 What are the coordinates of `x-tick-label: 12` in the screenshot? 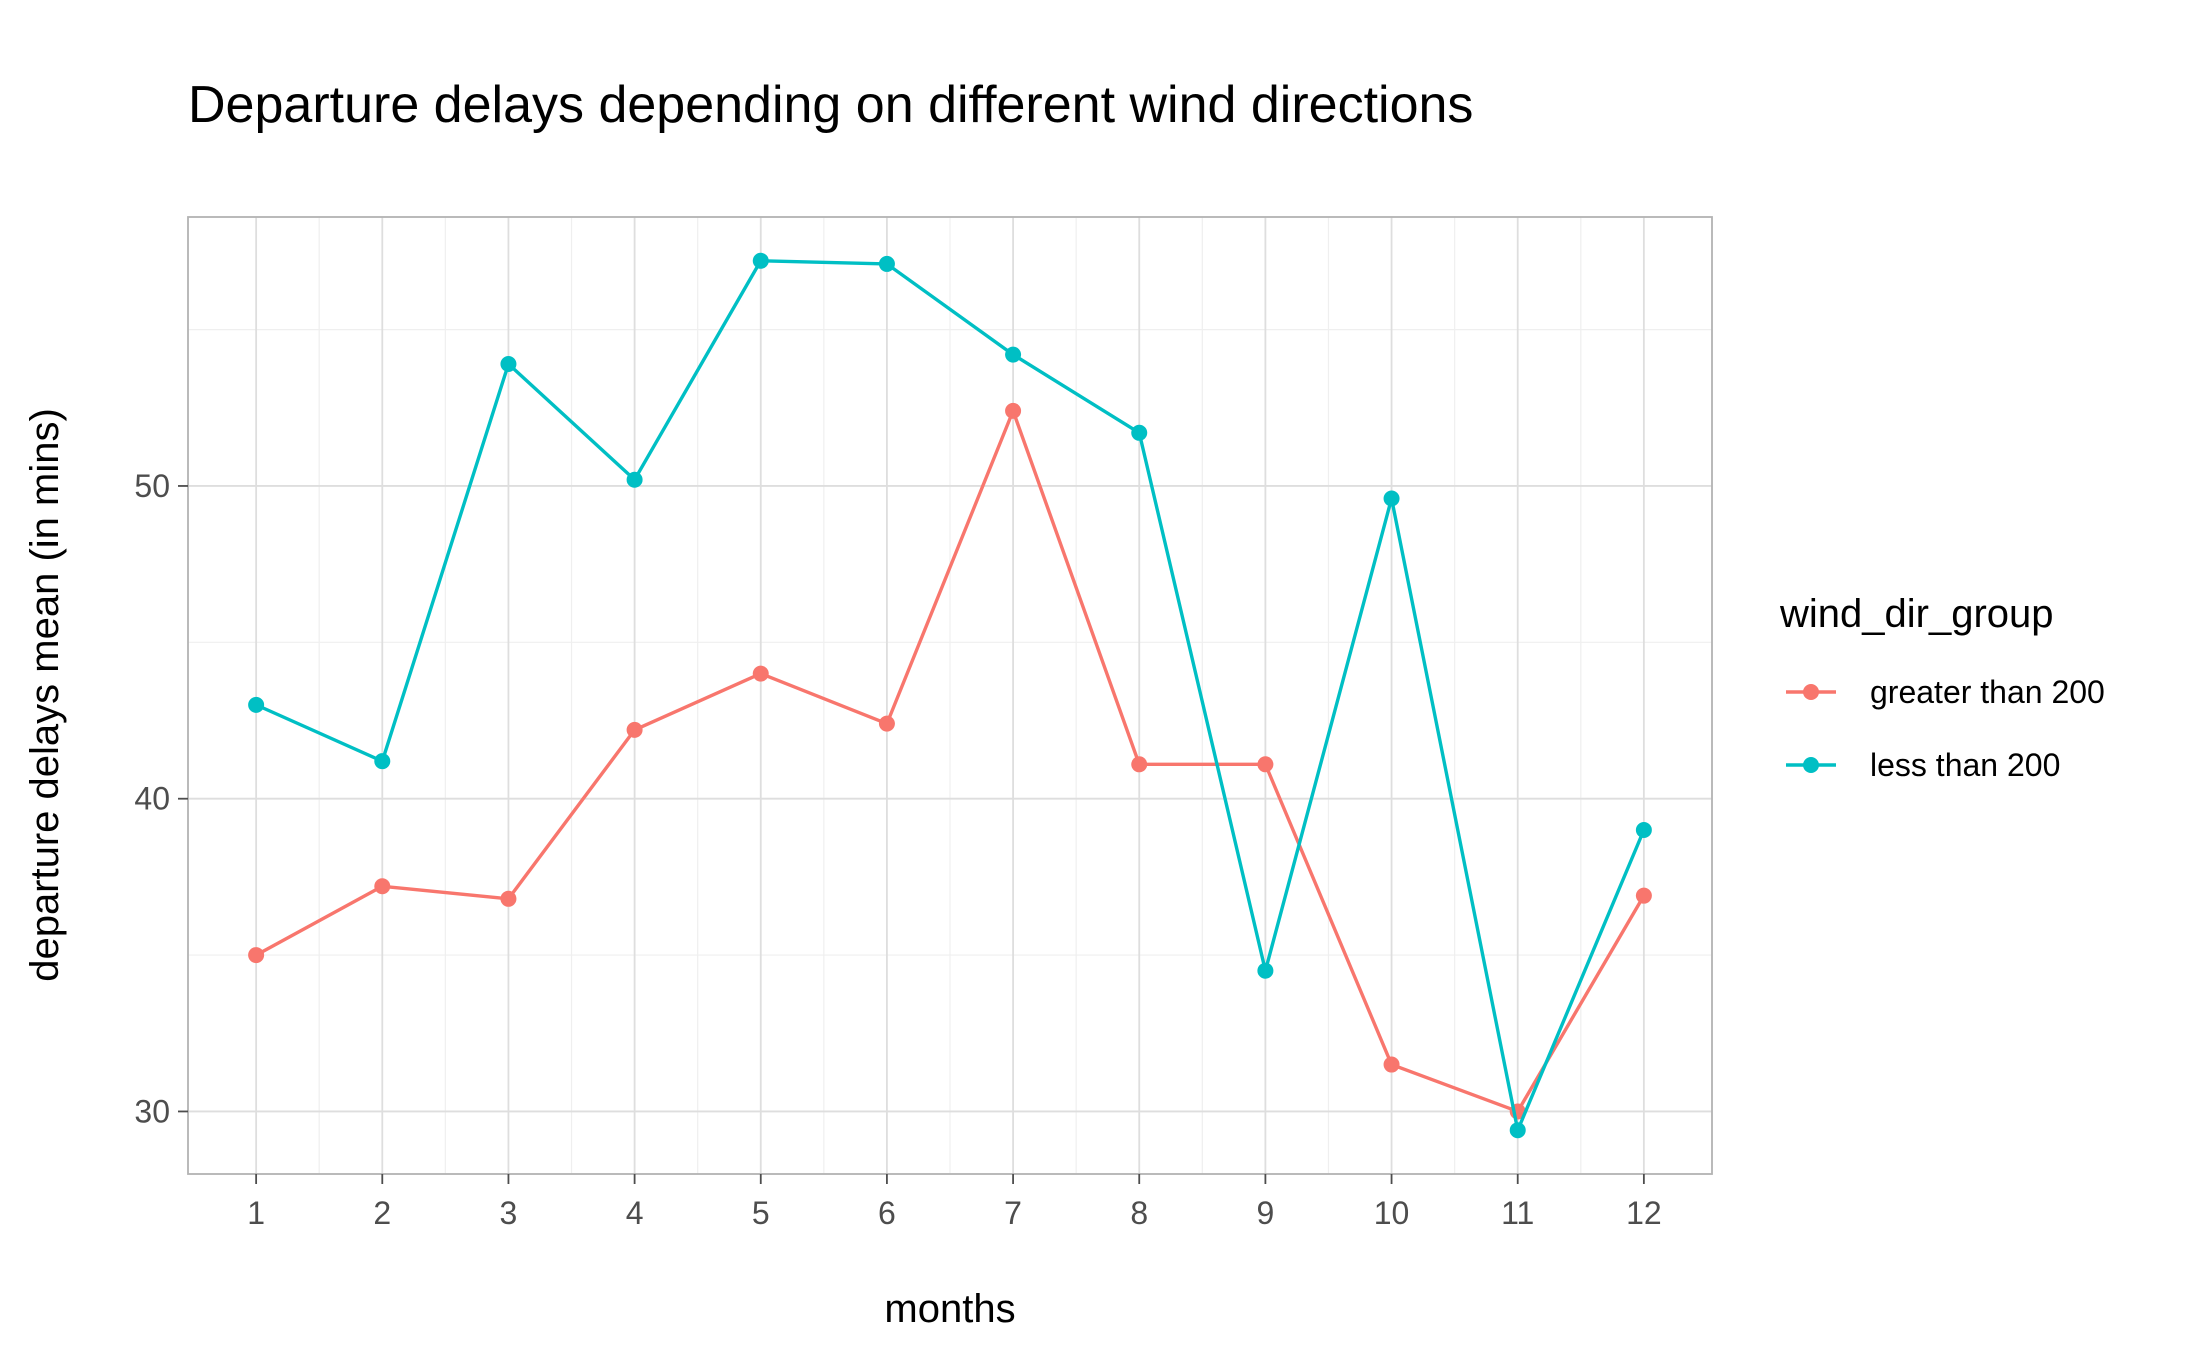 It's located at (1644, 1213).